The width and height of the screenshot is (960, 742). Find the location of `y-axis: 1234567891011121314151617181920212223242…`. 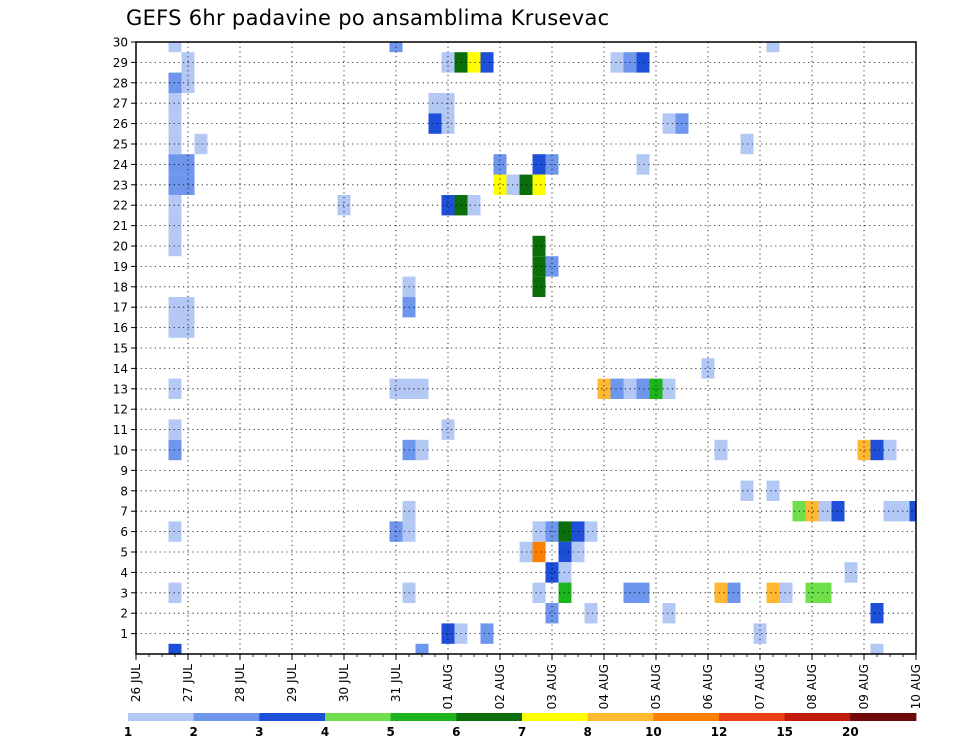

y-axis: 1234567891011121314151617181920212223242… is located at coordinates (124, 338).